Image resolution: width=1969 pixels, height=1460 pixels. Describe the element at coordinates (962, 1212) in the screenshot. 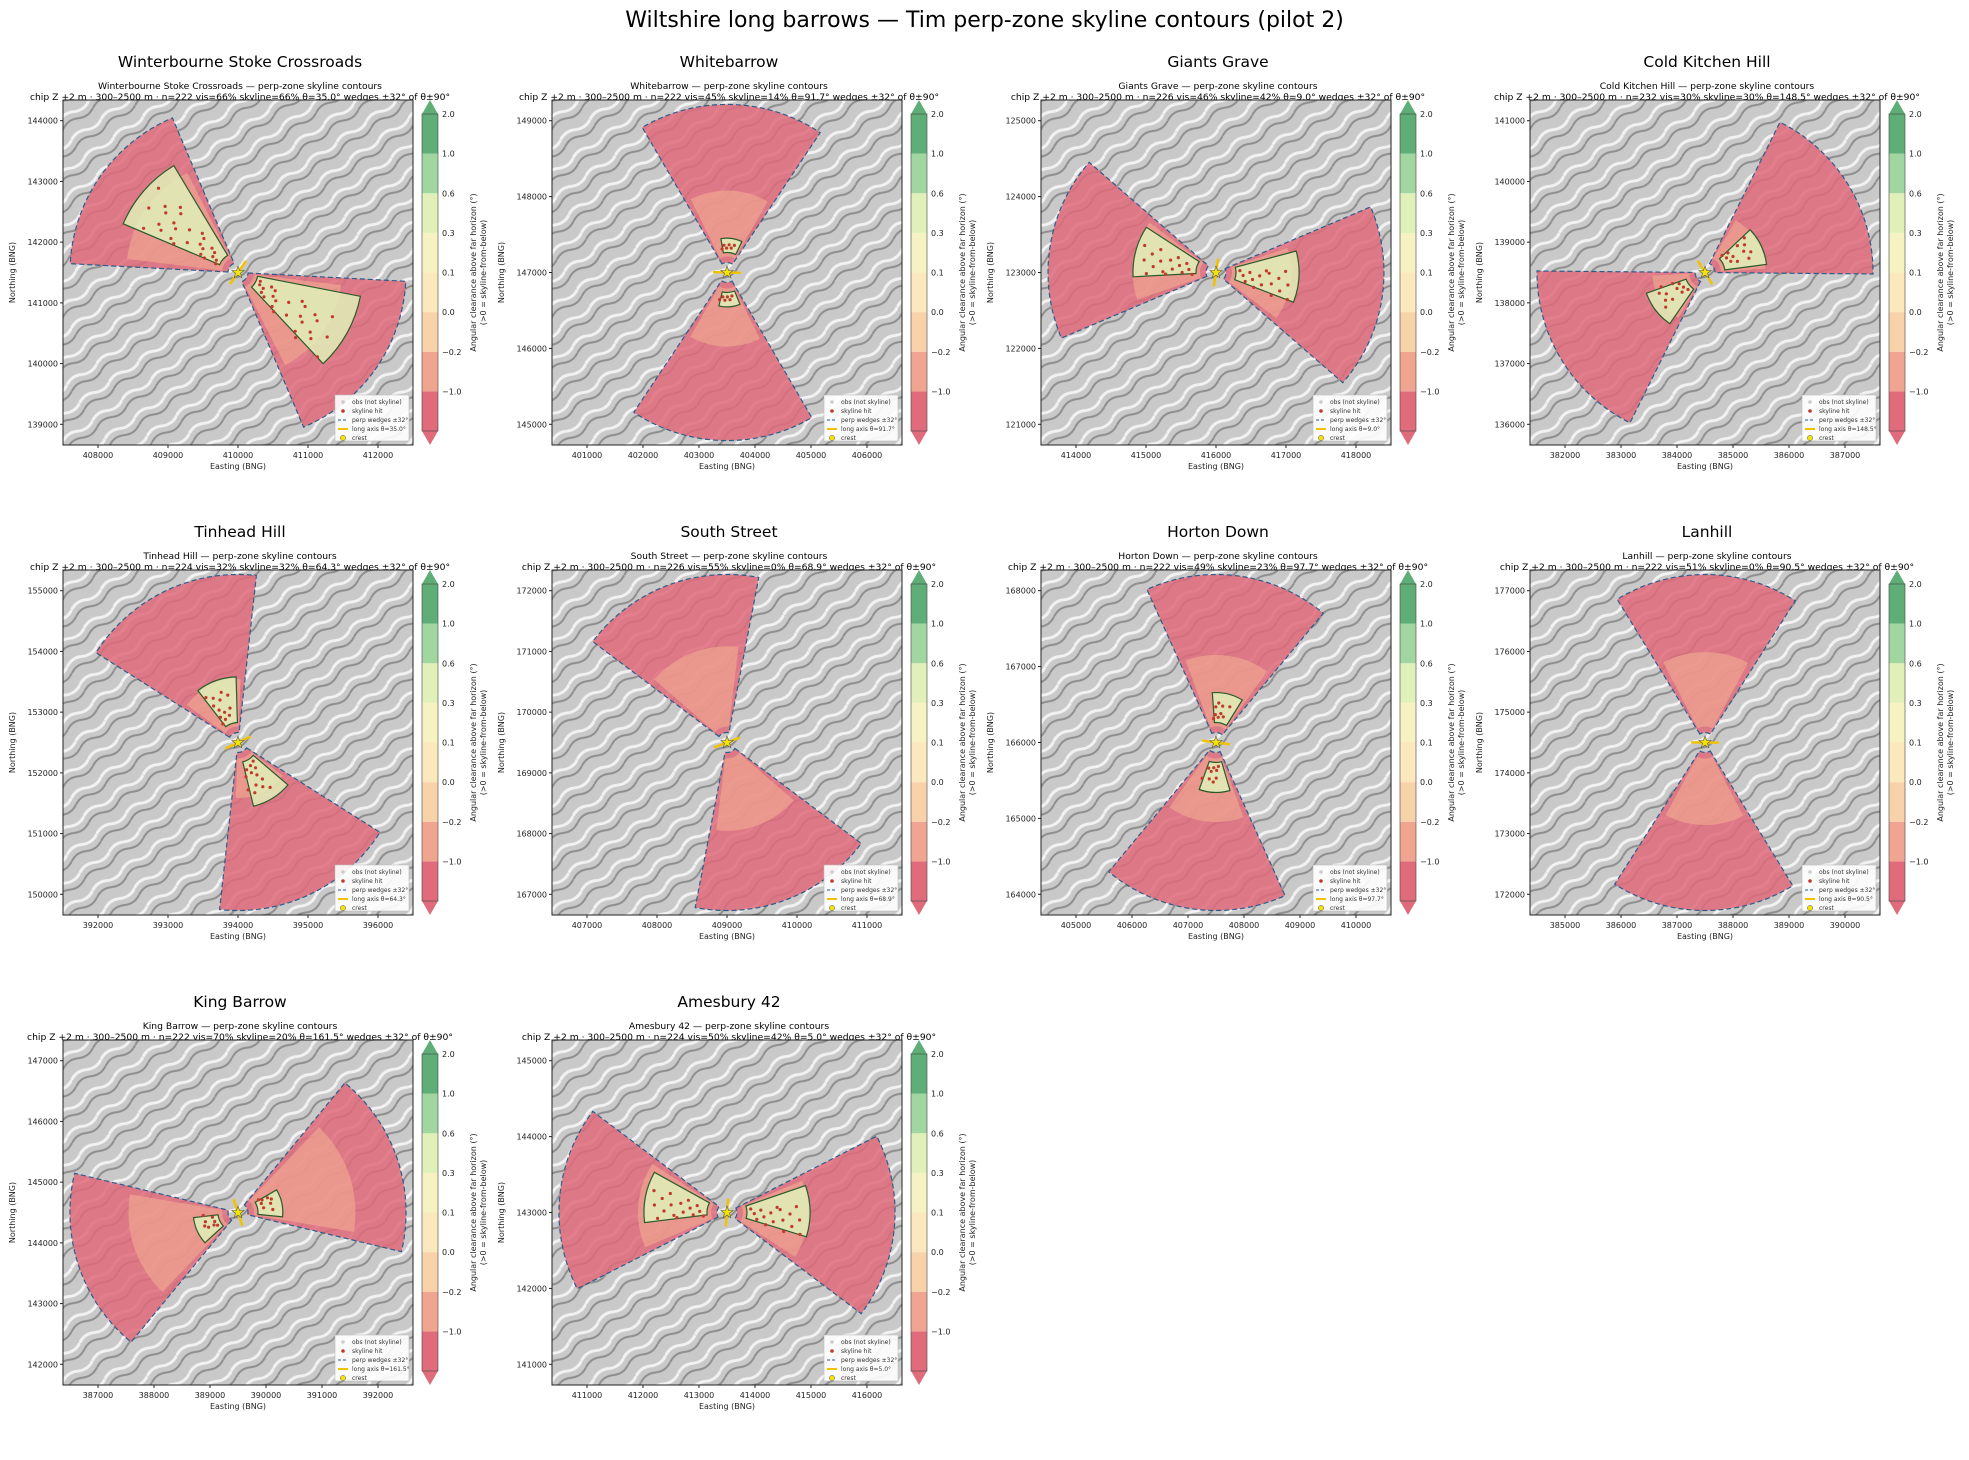

I see `colorbar-label: Angular clearance above far horizon (°)` at that location.